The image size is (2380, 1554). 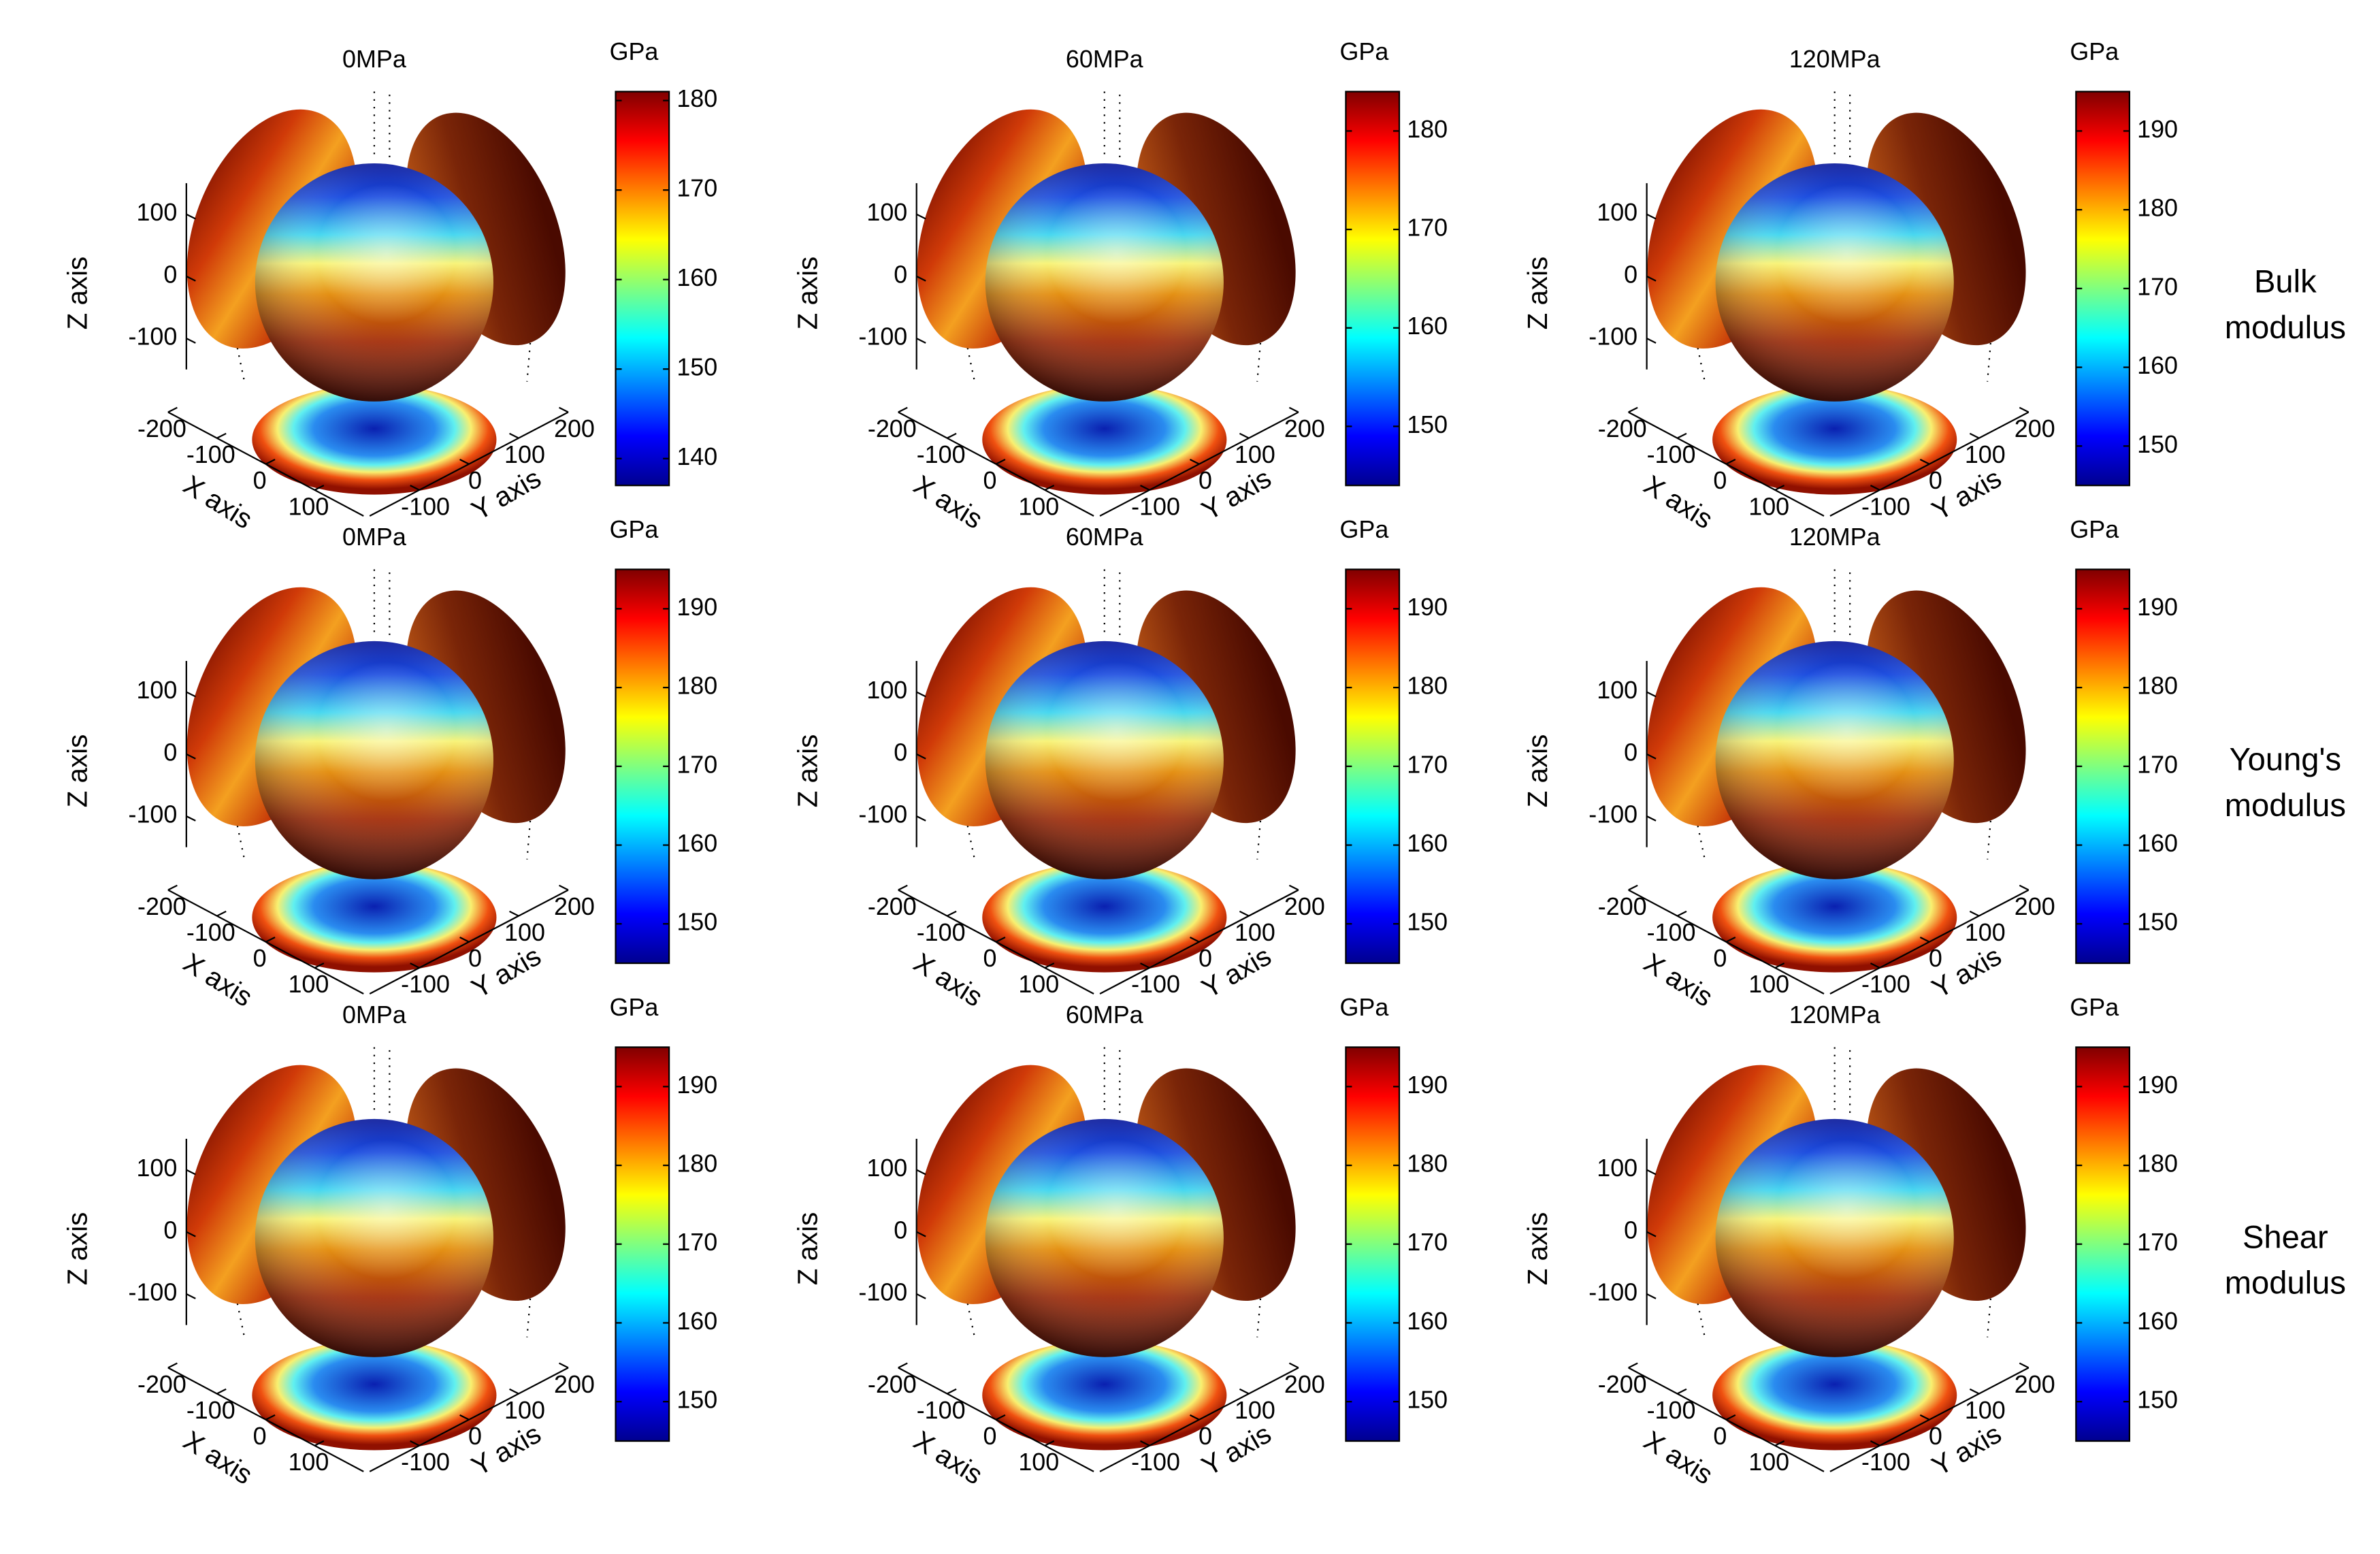 What do you see at coordinates (1427, 1321) in the screenshot?
I see `colorbar-tick-label: 160` at bounding box center [1427, 1321].